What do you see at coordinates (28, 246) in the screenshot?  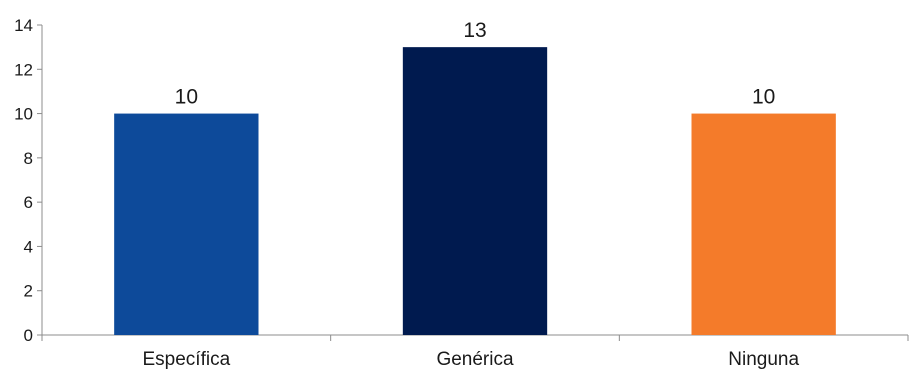 I see `y-tick-label: 4` at bounding box center [28, 246].